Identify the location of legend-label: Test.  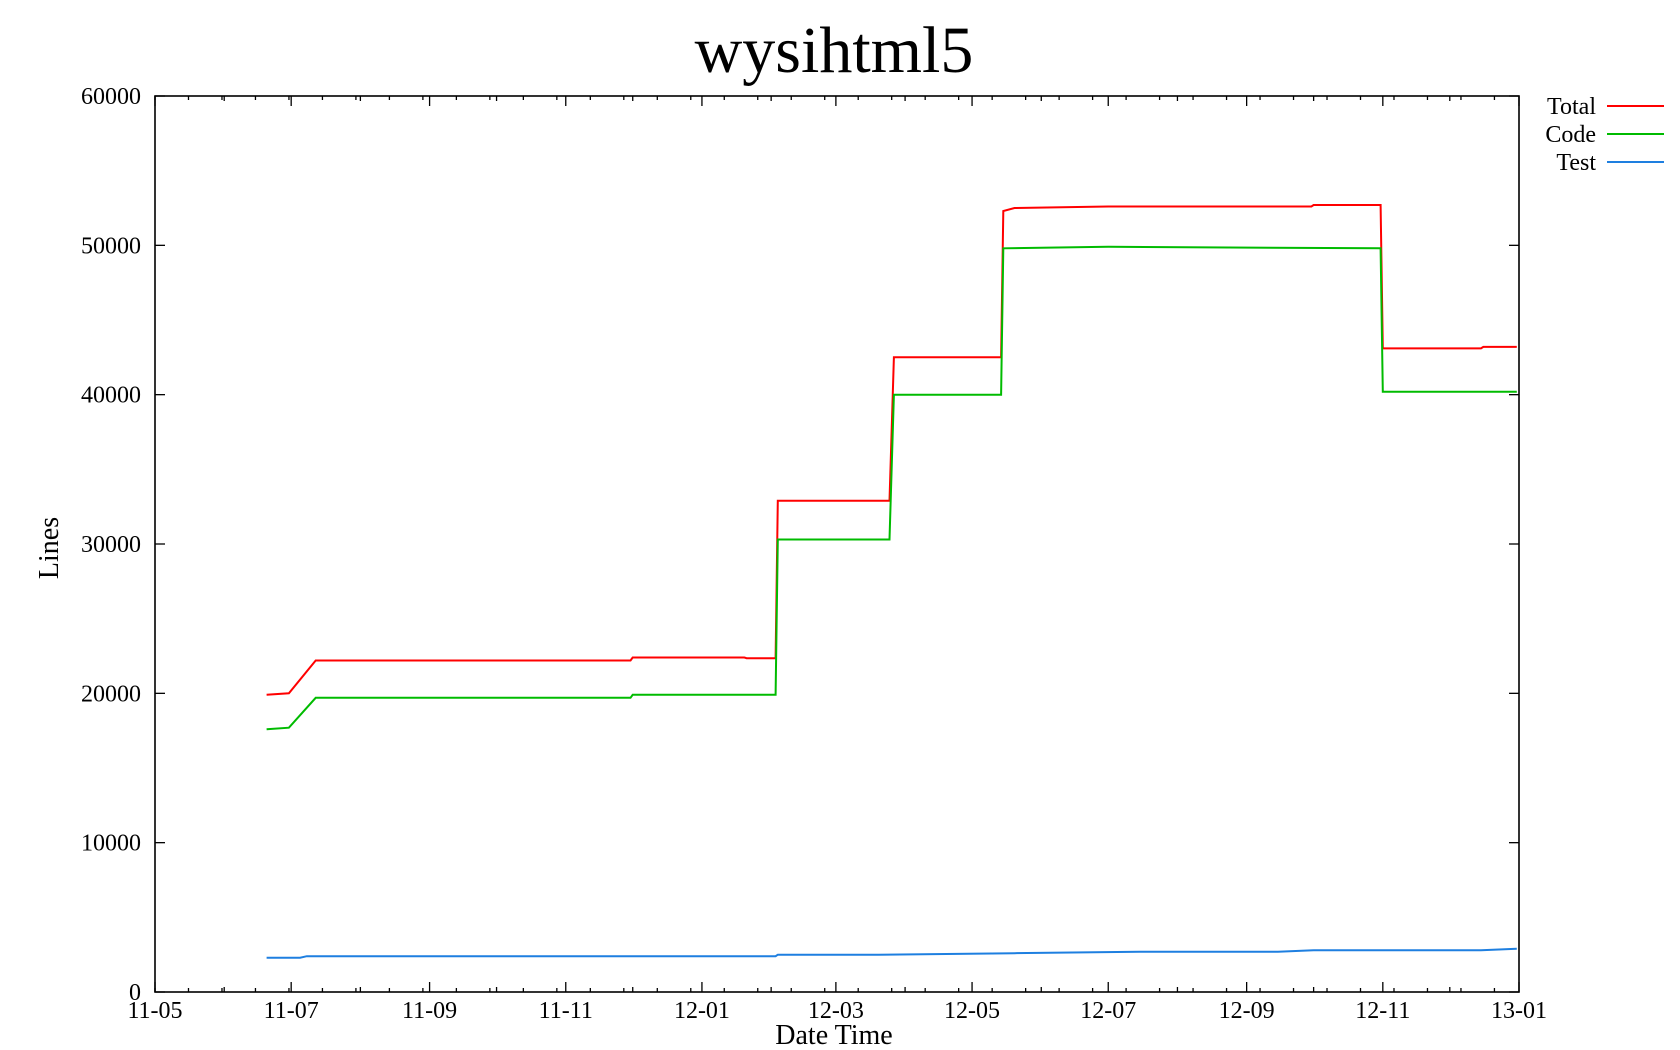
(1576, 163).